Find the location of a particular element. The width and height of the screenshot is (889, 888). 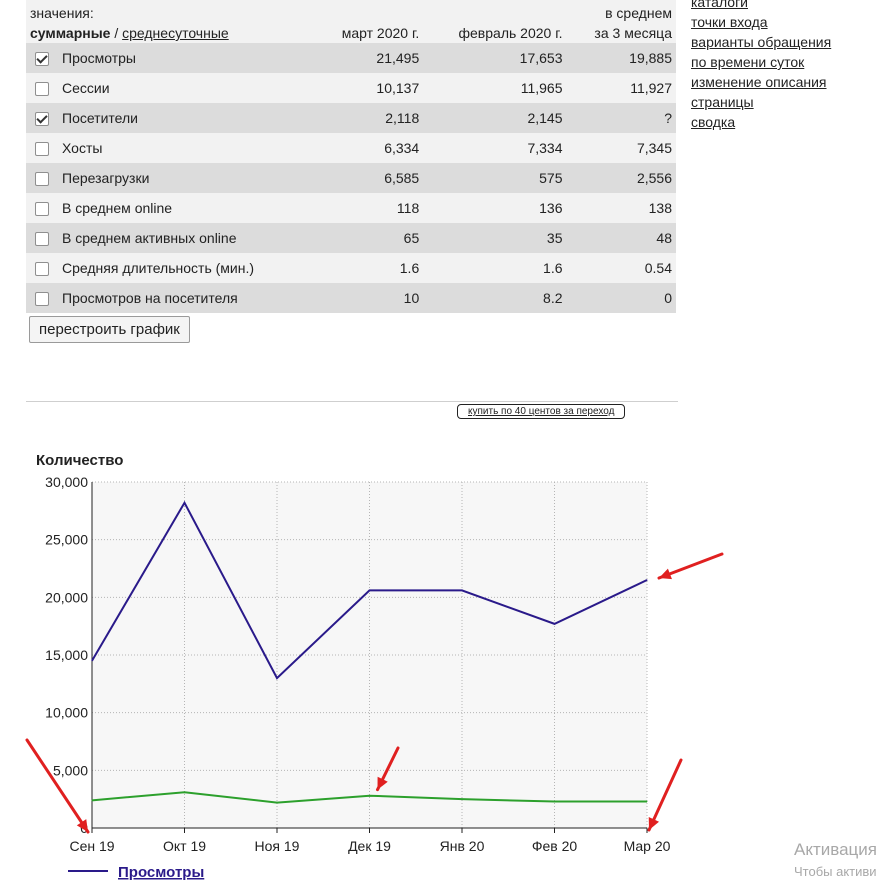

metric-label: Просмотры is located at coordinates (186, 58).